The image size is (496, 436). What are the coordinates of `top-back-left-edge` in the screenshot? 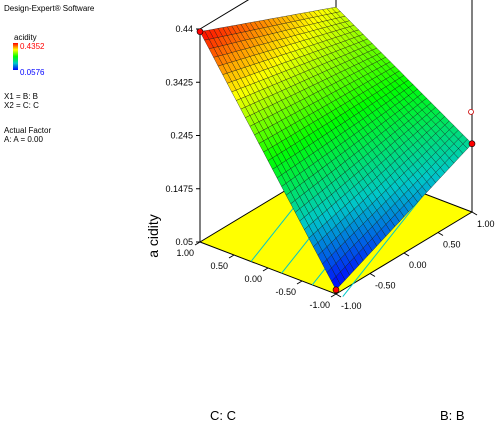 It's located at (224, 15).